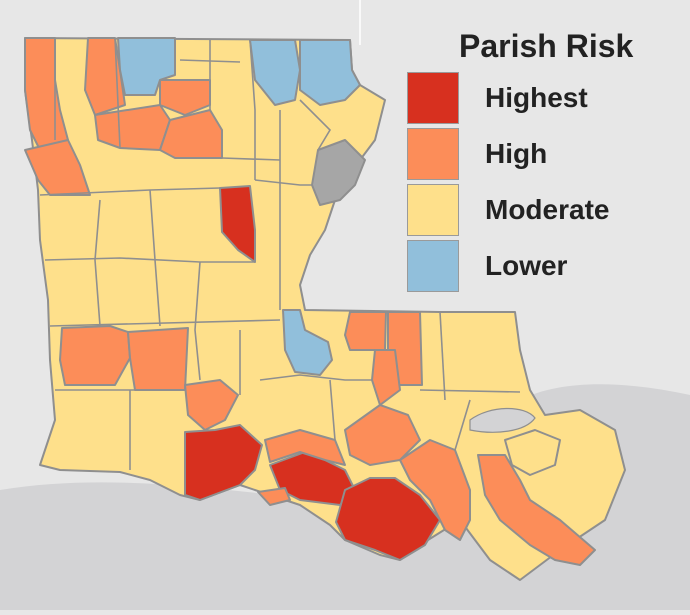  What do you see at coordinates (433, 210) in the screenshot?
I see `legend-swatch-moderate` at bounding box center [433, 210].